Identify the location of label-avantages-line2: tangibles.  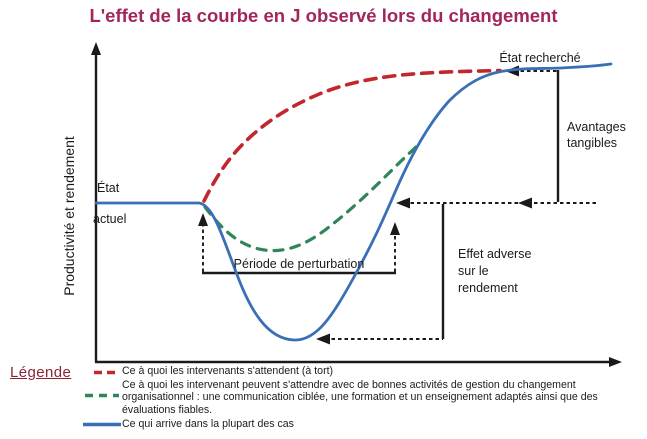
(592, 143).